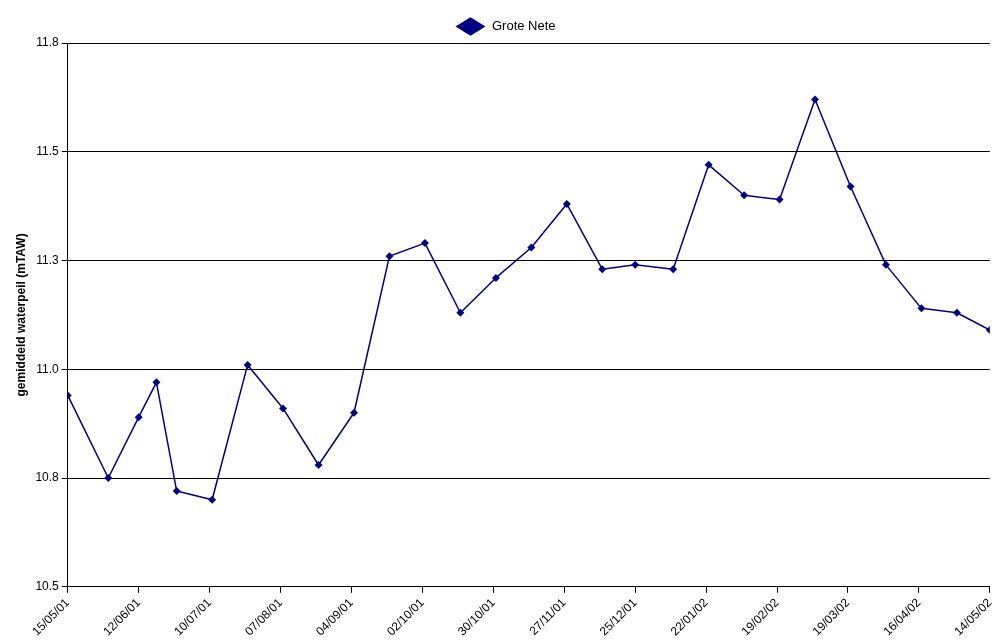 The image size is (1003, 642). Describe the element at coordinates (48, 42) in the screenshot. I see `y-tick-label: 11.8` at that location.